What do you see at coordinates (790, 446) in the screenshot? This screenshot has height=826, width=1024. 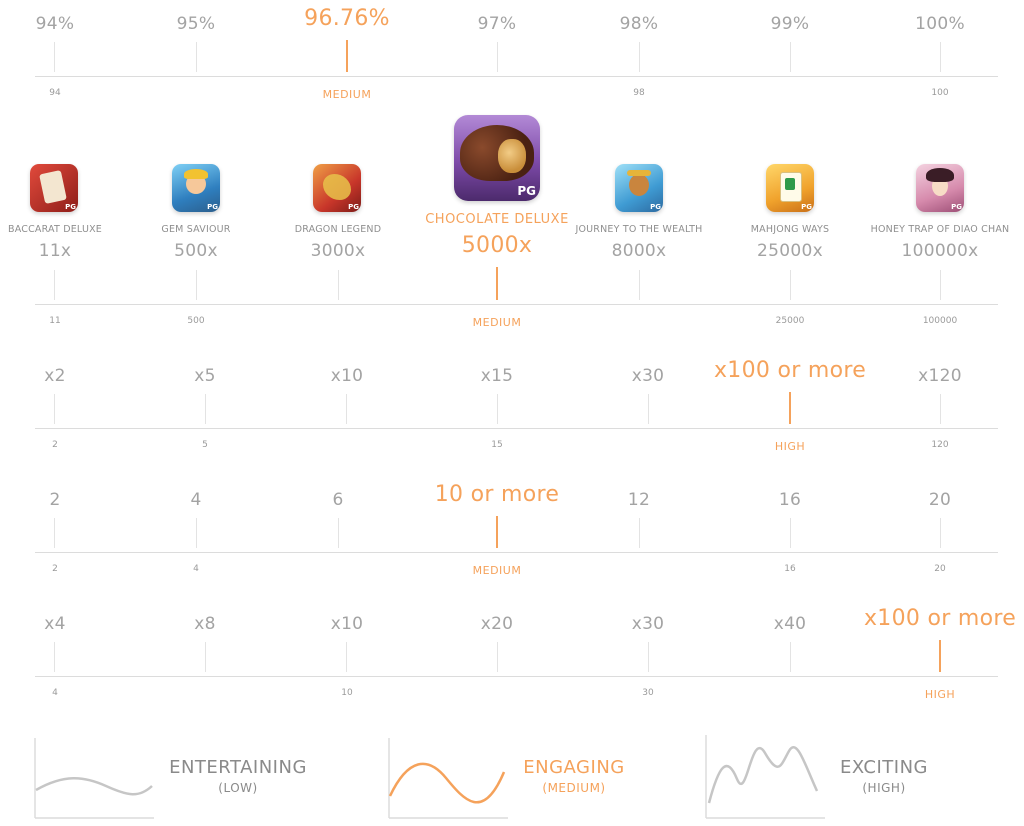 I see `multiplier-level-label: HIGH` at bounding box center [790, 446].